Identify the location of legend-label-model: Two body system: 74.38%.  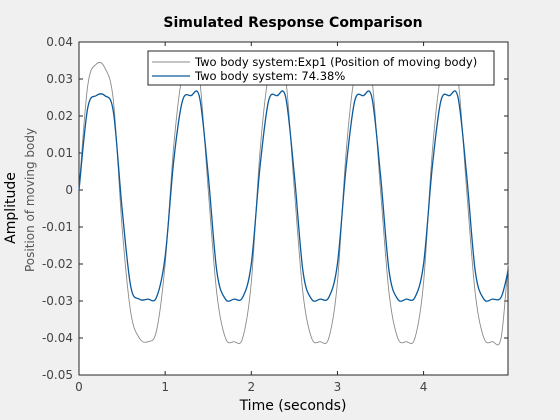
(269, 76).